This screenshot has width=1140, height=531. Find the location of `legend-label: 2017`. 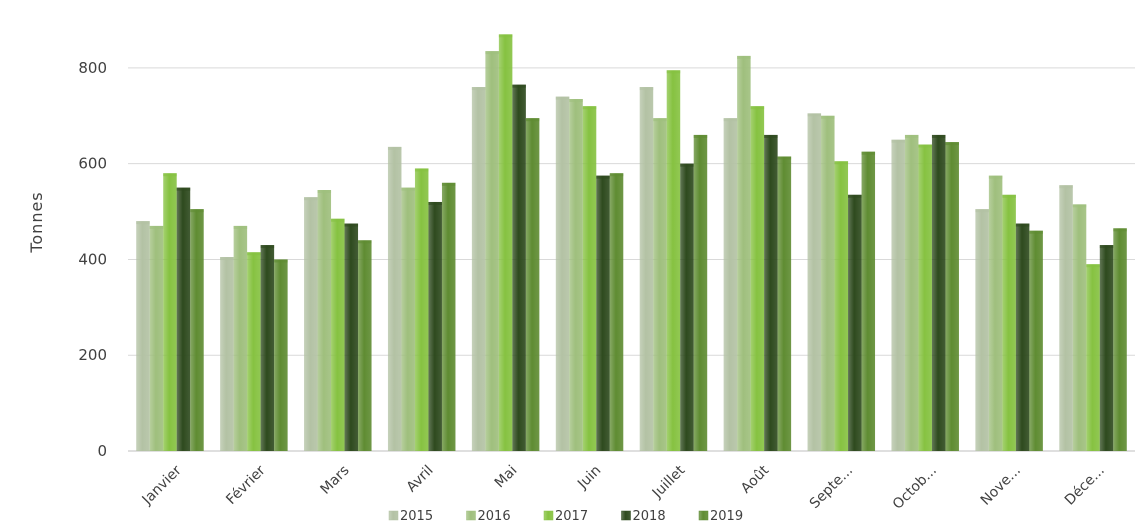

legend-label: 2017 is located at coordinates (571, 516).